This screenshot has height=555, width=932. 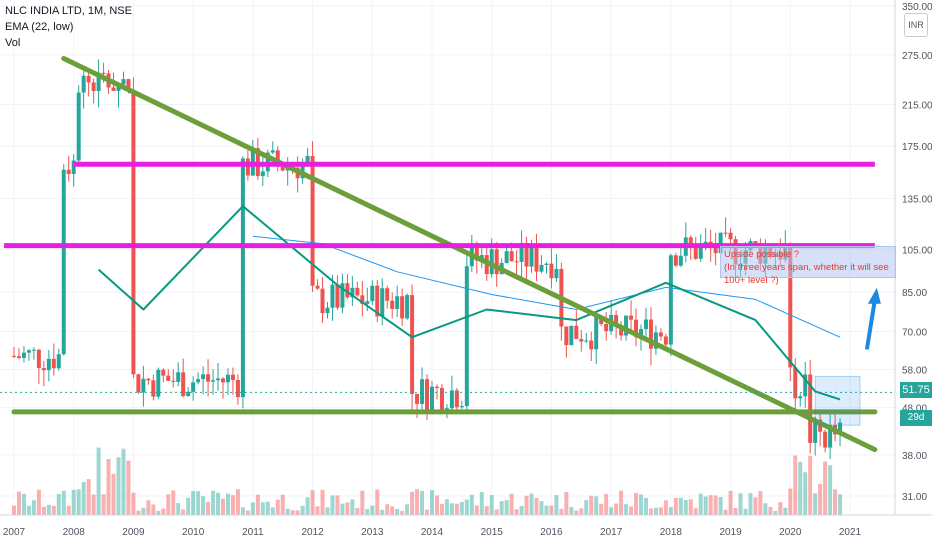 I want to click on y-tick-label: 275.00, so click(x=917, y=56).